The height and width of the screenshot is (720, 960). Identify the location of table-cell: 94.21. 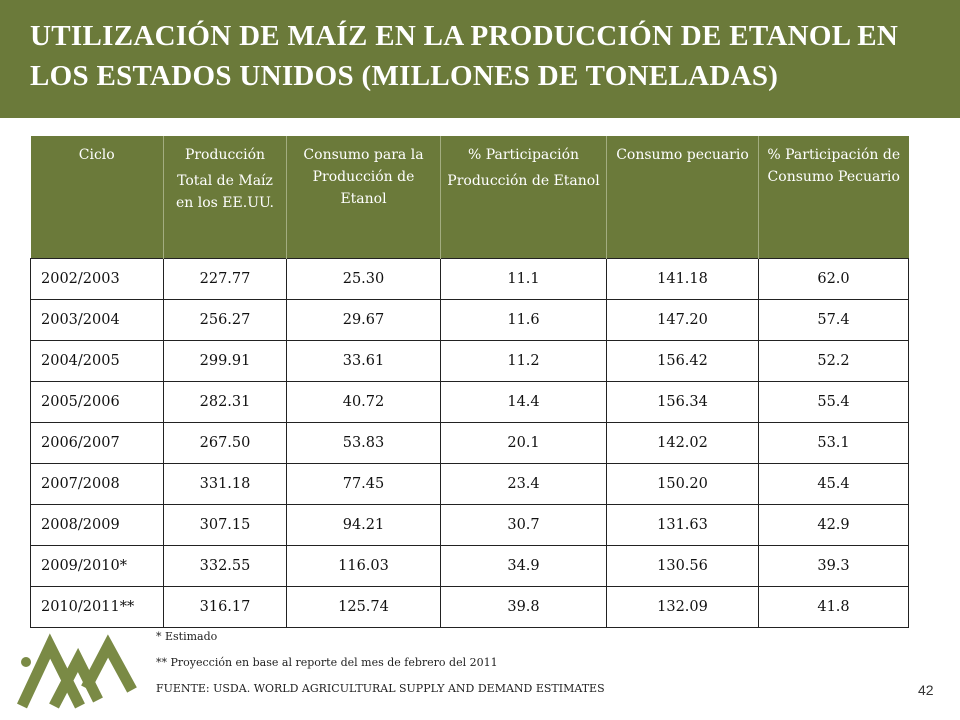
(363, 524).